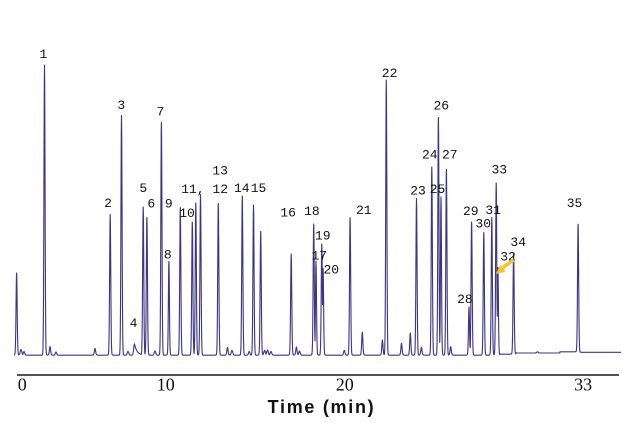 The width and height of the screenshot is (629, 423). Describe the element at coordinates (390, 73) in the screenshot. I see `svg-text: 22` at that location.